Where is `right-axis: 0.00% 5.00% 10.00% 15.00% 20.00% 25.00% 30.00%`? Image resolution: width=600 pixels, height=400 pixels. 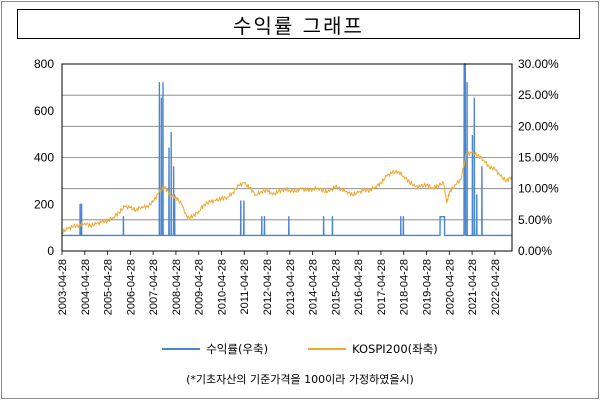
right-axis: 0.00% 5.00% 10.00% 15.00% 20.00% 25.00% 30.00% is located at coordinates (538, 157).